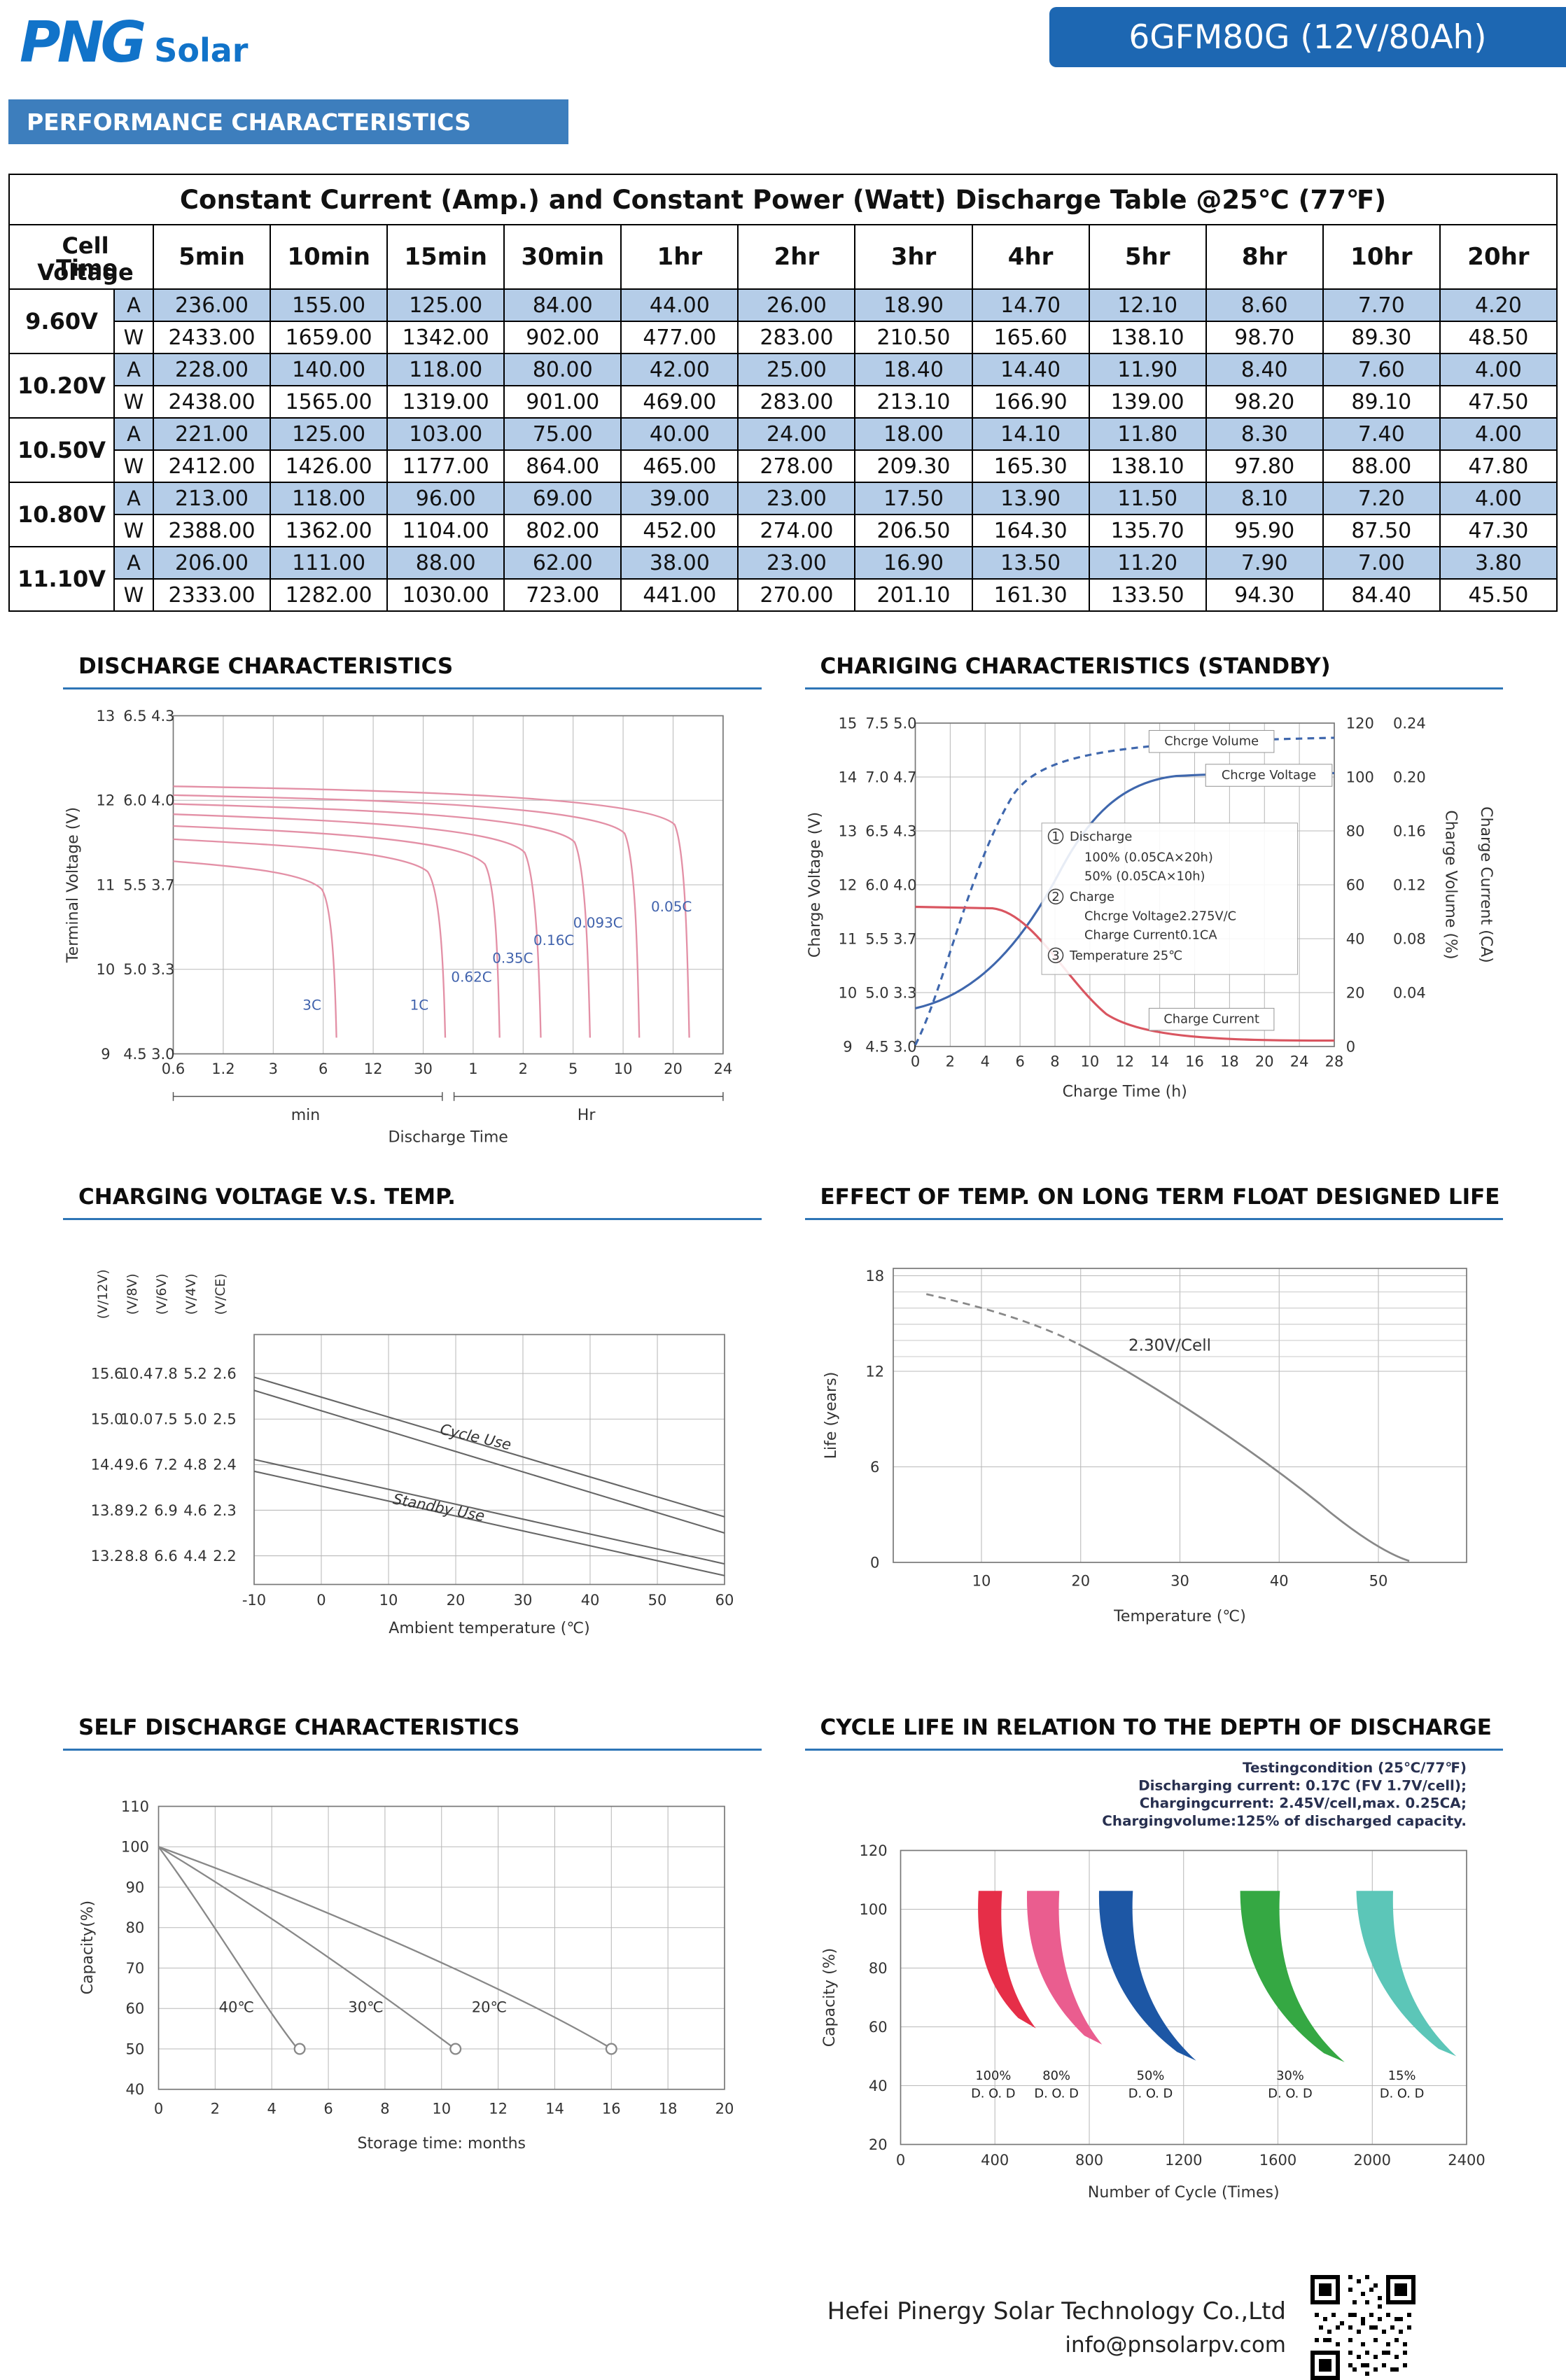 This screenshot has width=1566, height=2380. What do you see at coordinates (305, 1946) in the screenshot?
I see `curve-30c` at bounding box center [305, 1946].